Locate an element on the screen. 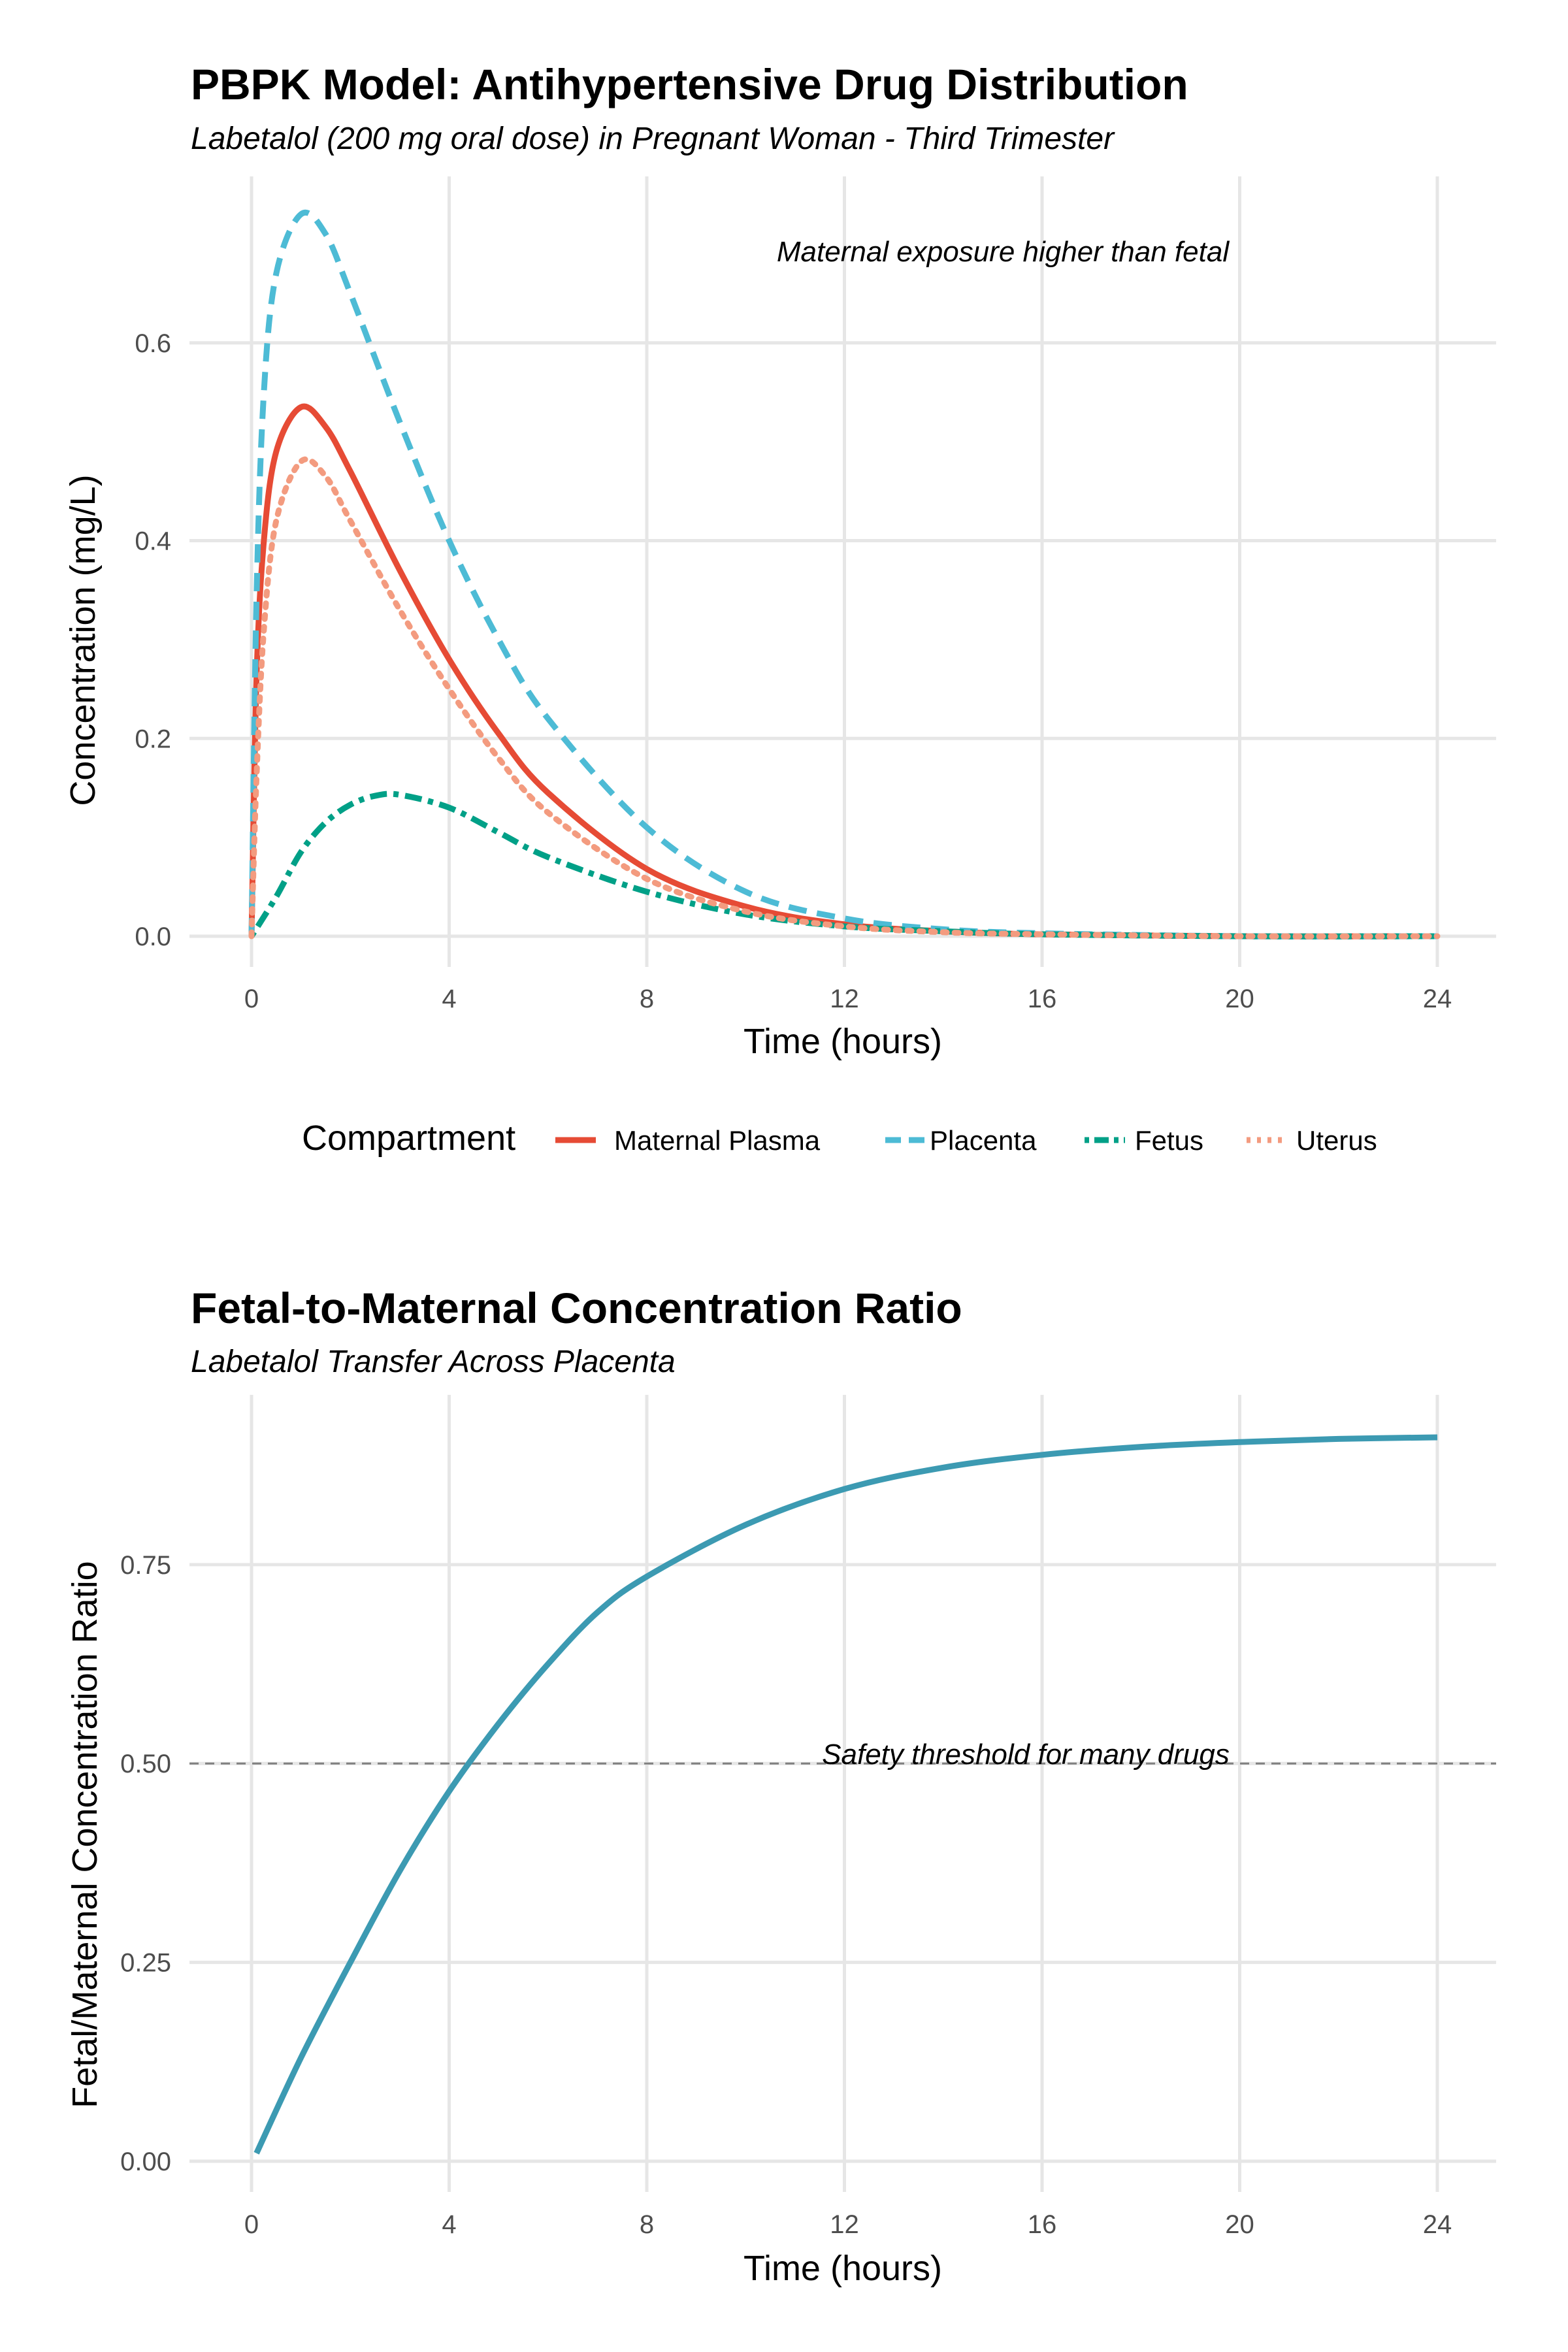 This screenshot has height=2352, width=1568. y-tick-label: 0.25 is located at coordinates (145, 1963).